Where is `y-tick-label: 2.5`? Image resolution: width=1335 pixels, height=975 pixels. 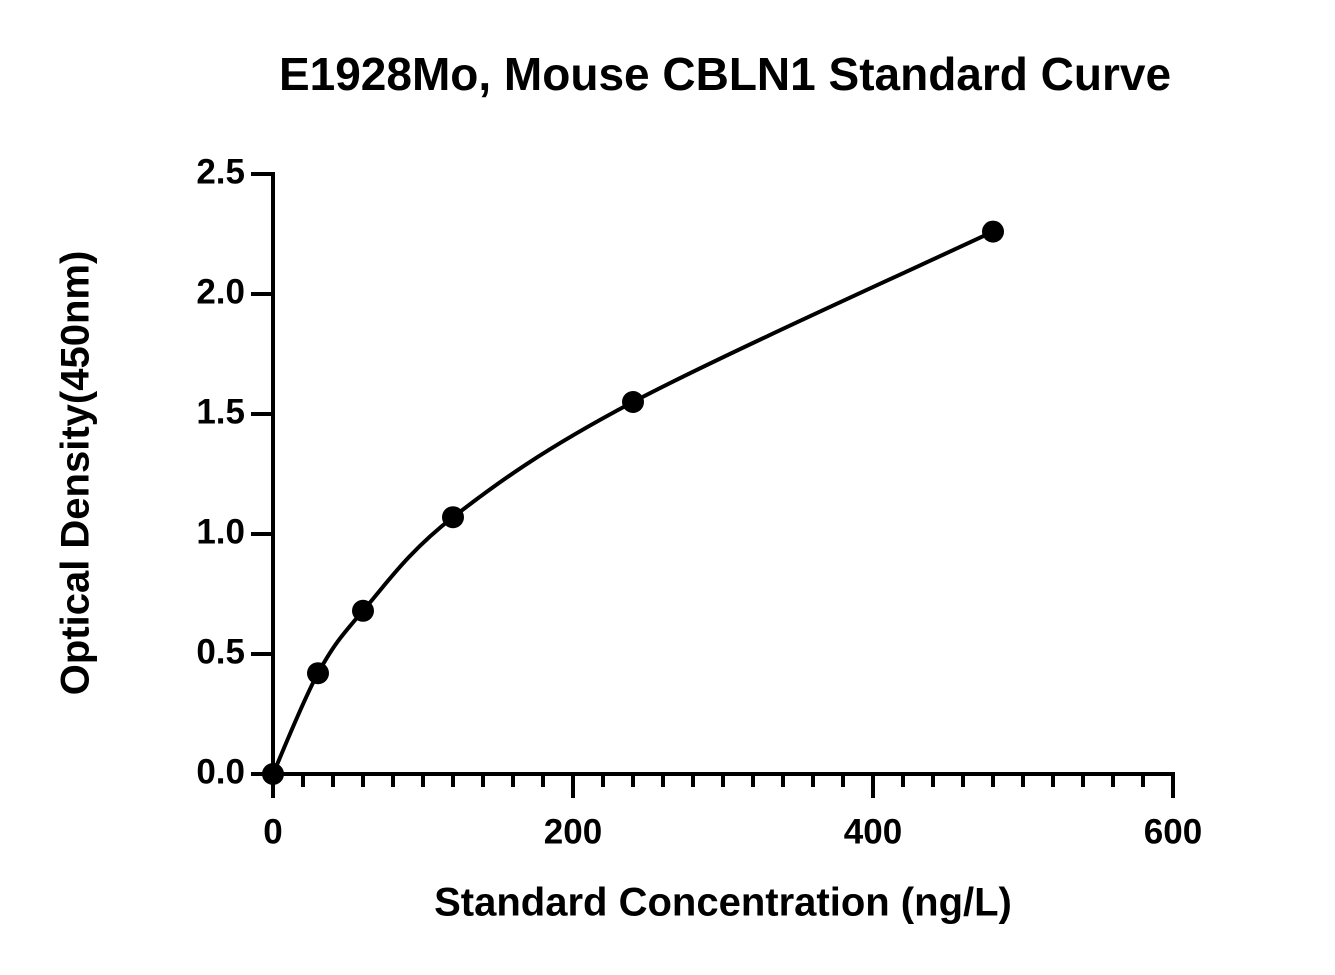 y-tick-label: 2.5 is located at coordinates (220, 171).